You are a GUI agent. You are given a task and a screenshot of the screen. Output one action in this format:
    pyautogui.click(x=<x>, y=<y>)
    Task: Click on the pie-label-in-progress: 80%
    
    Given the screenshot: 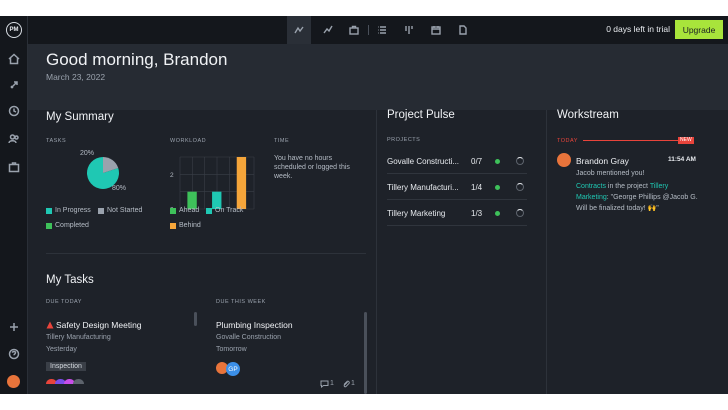 What is the action you would take?
    pyautogui.click(x=119, y=188)
    